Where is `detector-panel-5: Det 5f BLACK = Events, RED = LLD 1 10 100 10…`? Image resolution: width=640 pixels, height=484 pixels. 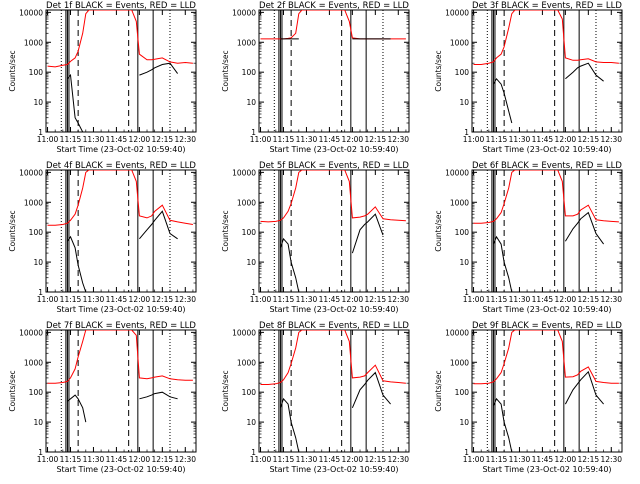
detector-panel-5: Det 5f BLACK = Events, RED = LLD 1 10 100 10… is located at coordinates (315, 237).